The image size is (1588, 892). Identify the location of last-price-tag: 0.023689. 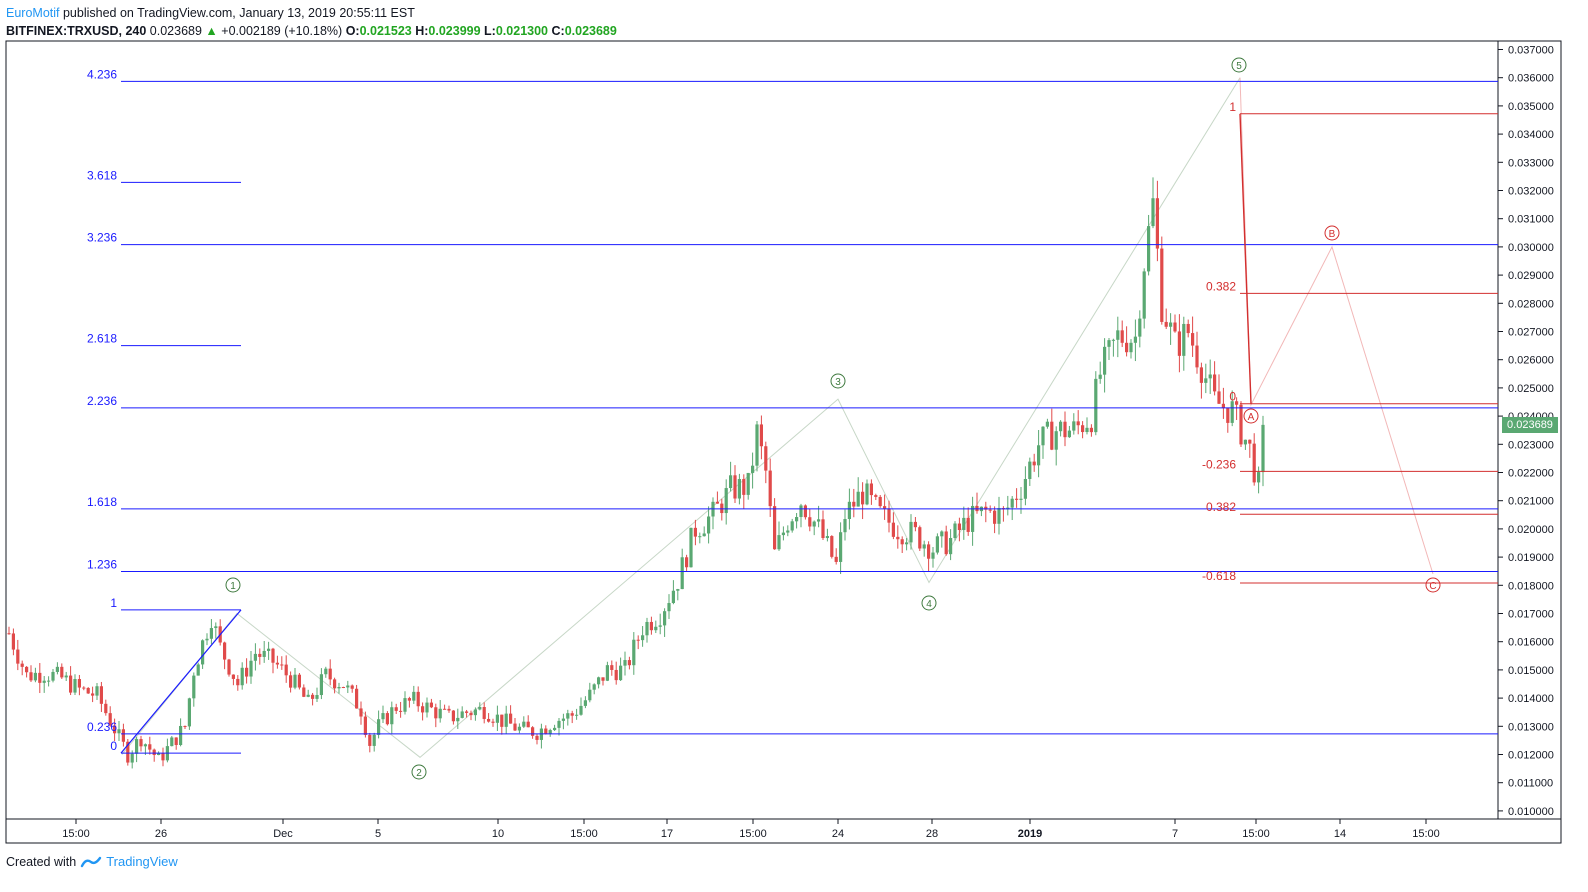
(1530, 425).